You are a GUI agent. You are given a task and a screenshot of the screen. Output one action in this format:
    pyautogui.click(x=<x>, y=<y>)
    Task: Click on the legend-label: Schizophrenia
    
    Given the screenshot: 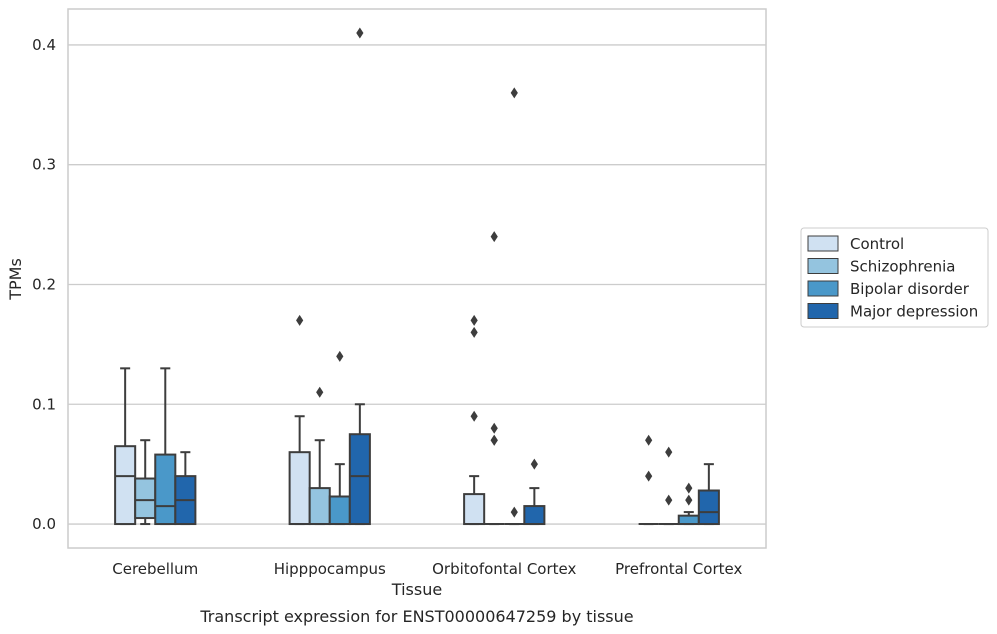 What is the action you would take?
    pyautogui.click(x=902, y=267)
    